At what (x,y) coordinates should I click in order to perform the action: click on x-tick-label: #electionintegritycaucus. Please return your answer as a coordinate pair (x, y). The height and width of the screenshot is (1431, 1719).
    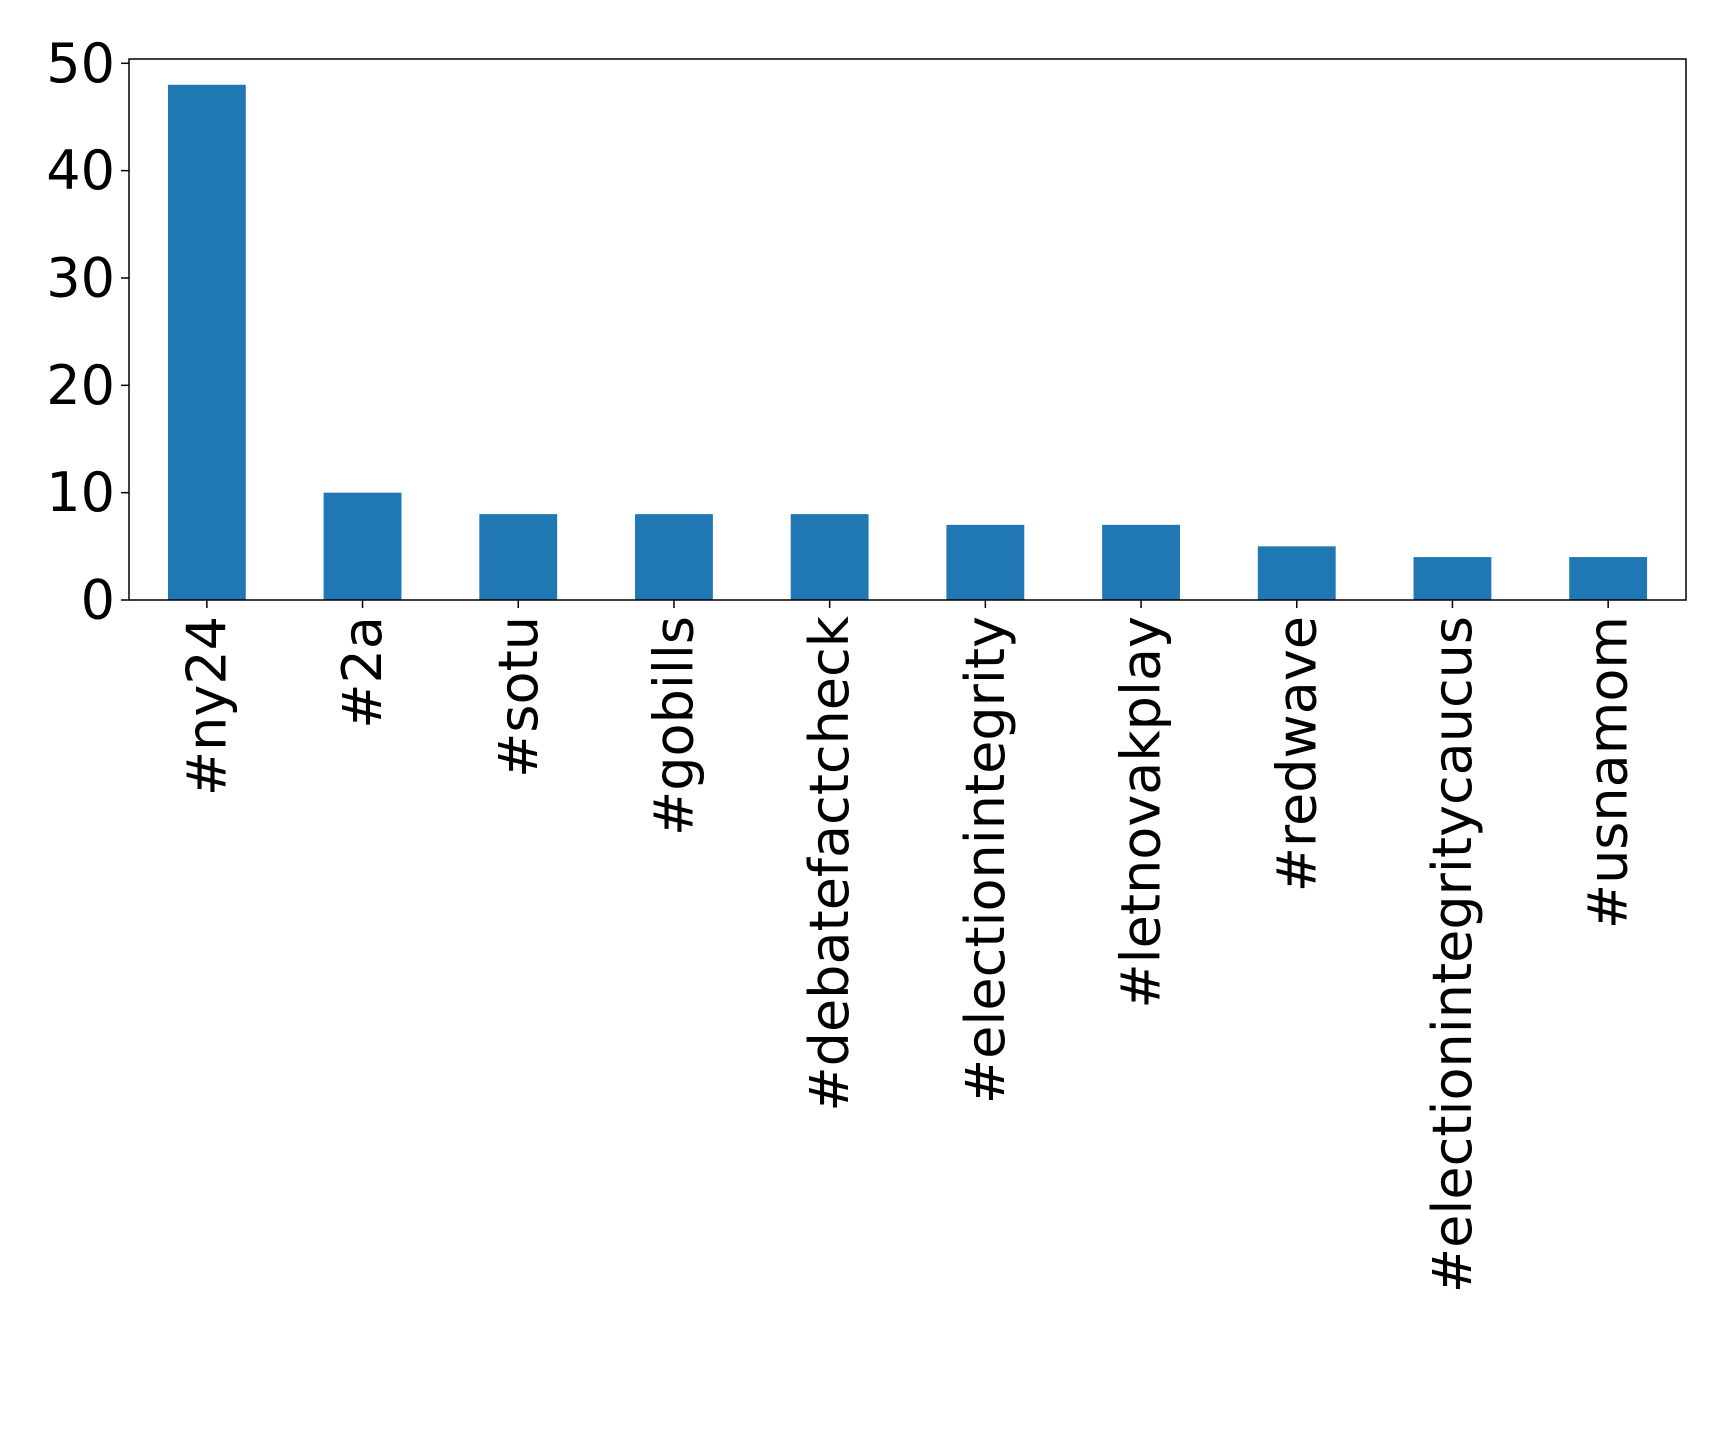
    Looking at the image, I should click on (1452, 954).